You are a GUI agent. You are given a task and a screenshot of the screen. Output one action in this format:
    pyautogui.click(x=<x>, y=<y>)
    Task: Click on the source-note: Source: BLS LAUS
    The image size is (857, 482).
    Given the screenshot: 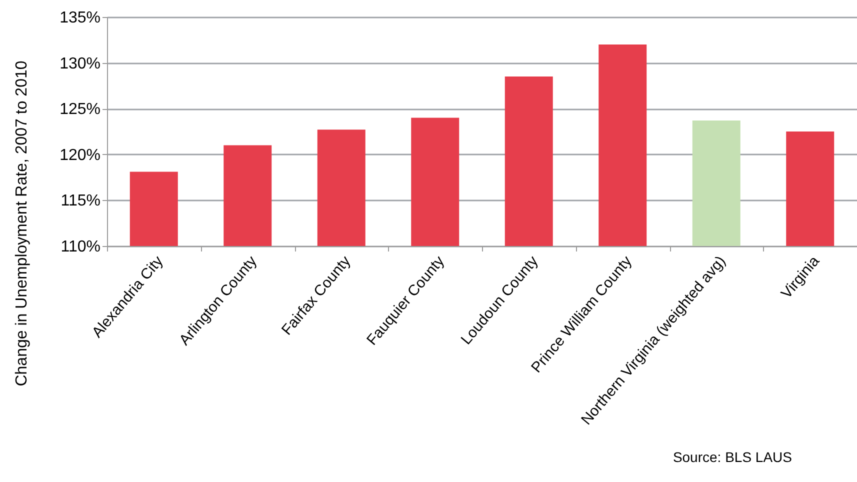 What is the action you would take?
    pyautogui.click(x=732, y=457)
    